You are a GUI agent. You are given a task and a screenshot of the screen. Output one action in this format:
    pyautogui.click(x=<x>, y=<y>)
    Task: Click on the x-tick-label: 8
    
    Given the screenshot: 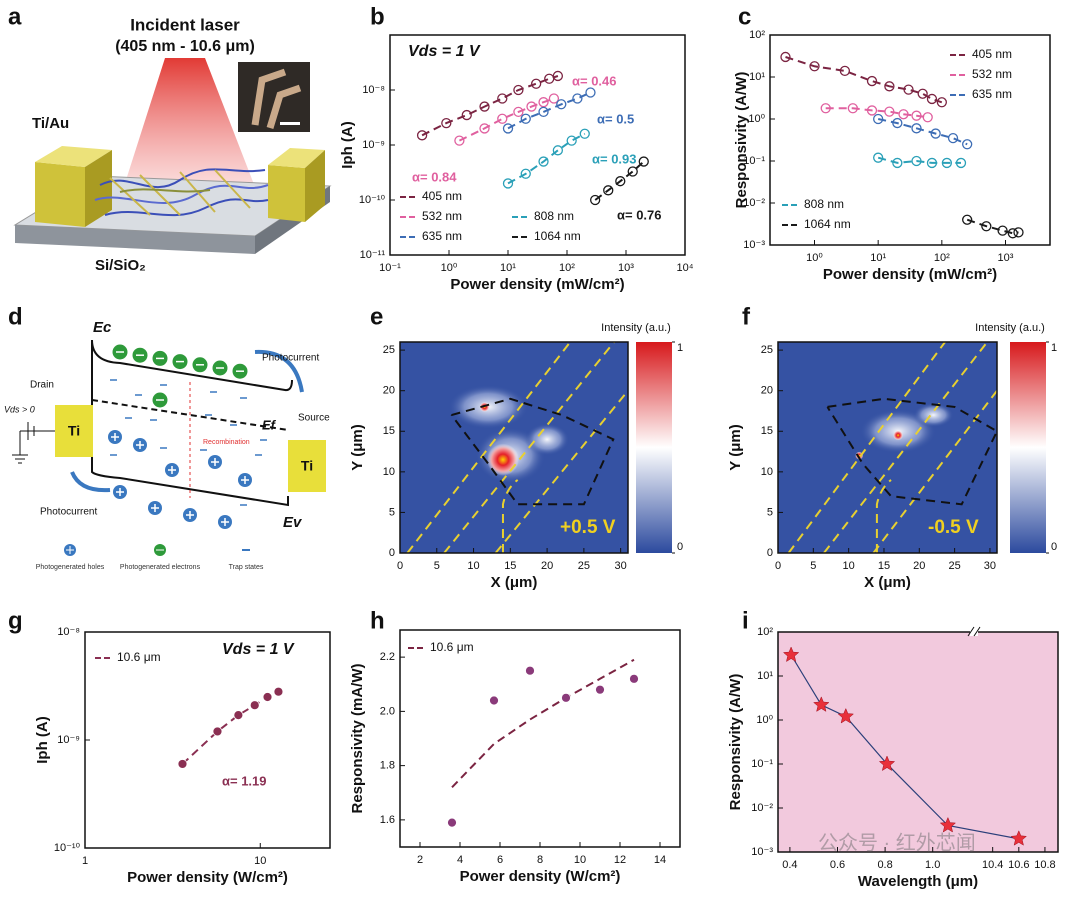 What is the action you would take?
    pyautogui.click(x=540, y=860)
    